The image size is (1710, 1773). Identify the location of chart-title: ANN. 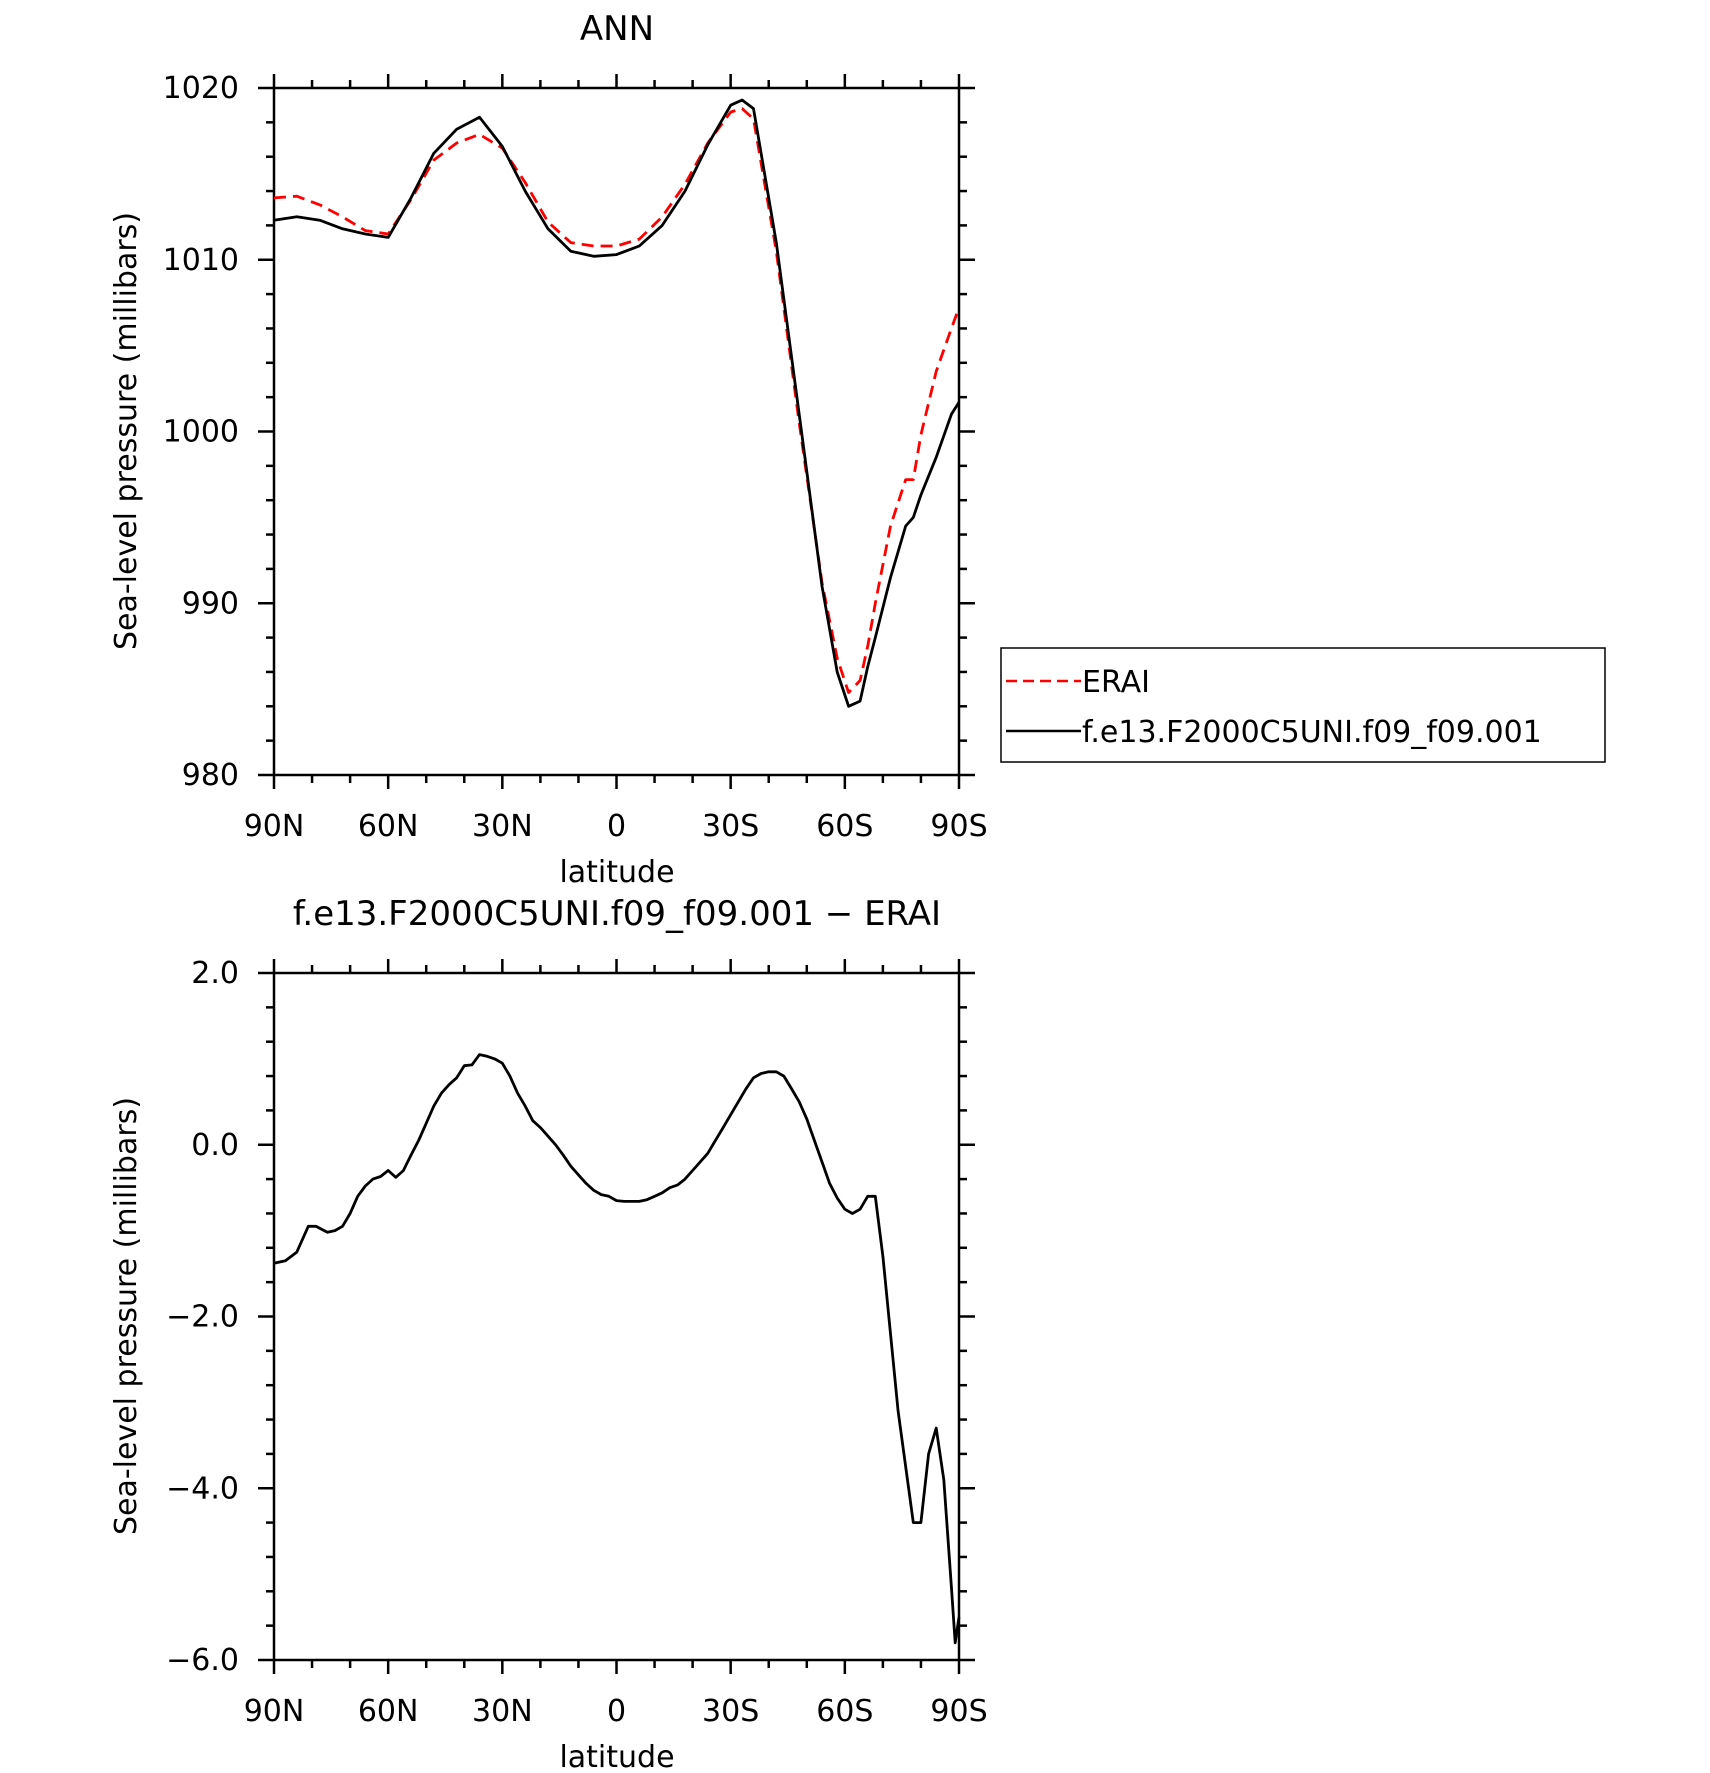
(617, 29).